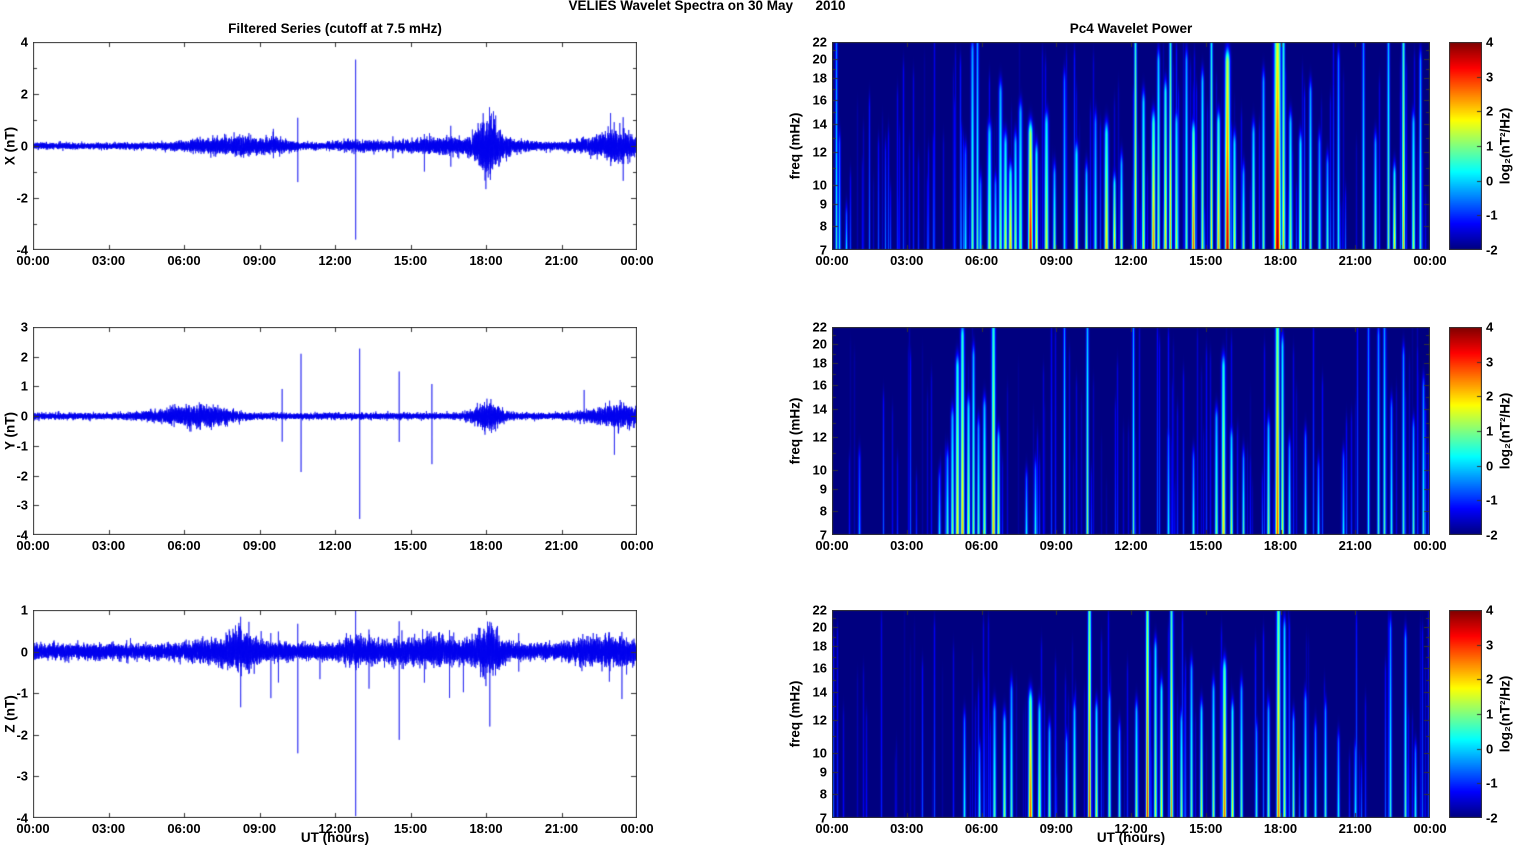 This screenshot has width=1515, height=851. What do you see at coordinates (24, 327) in the screenshot?
I see `y-tick-label: 3` at bounding box center [24, 327].